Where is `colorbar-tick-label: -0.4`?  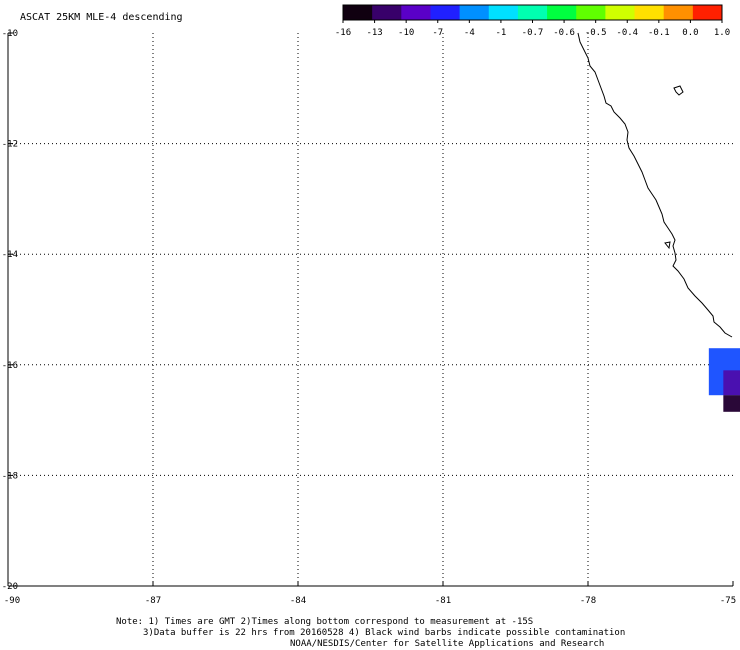
colorbar-tick-label: -0.4 is located at coordinates (627, 33).